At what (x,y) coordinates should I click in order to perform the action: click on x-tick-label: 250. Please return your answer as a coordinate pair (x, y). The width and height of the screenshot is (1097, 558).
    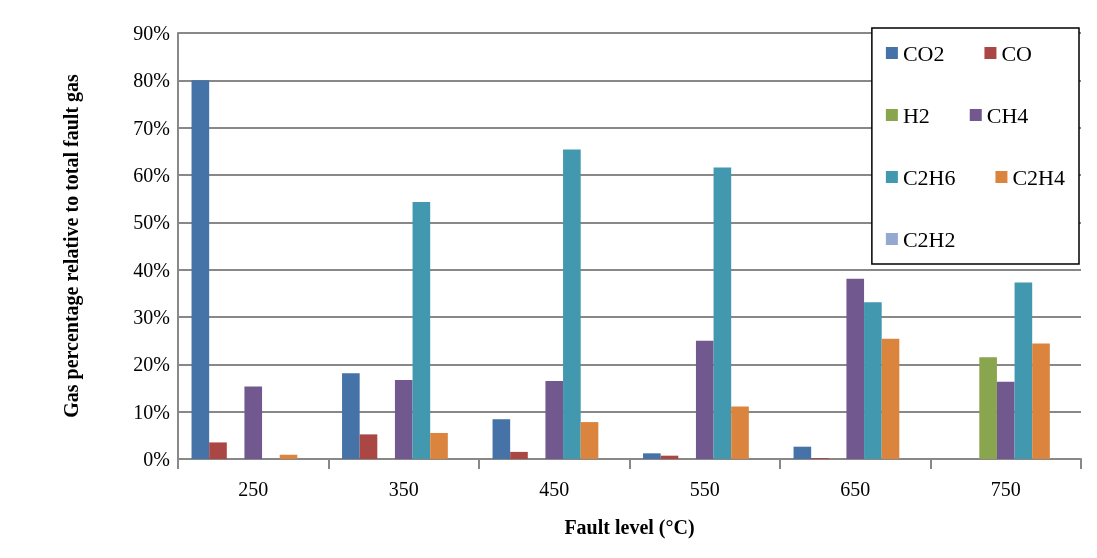
    Looking at the image, I should click on (253, 489).